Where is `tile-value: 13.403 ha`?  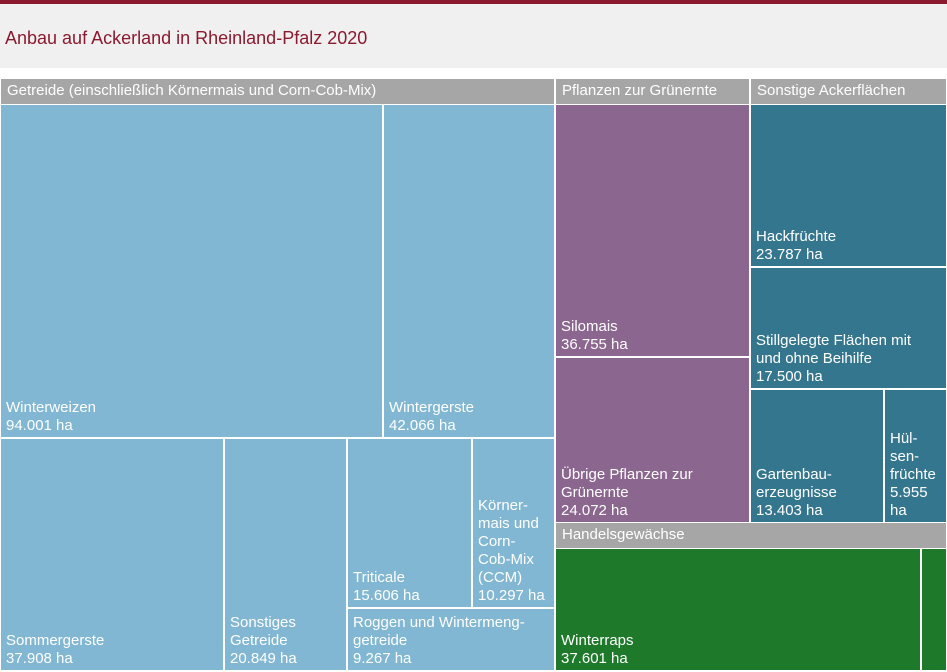
tile-value: 13.403 ha is located at coordinates (789, 510).